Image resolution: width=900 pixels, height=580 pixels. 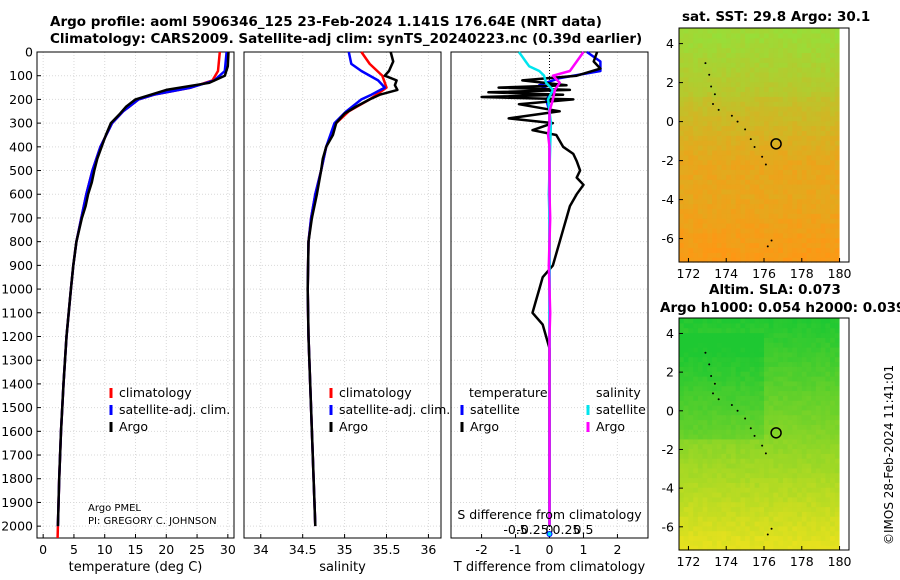 I want to click on sst-map-nodata, so click(x=844, y=145).